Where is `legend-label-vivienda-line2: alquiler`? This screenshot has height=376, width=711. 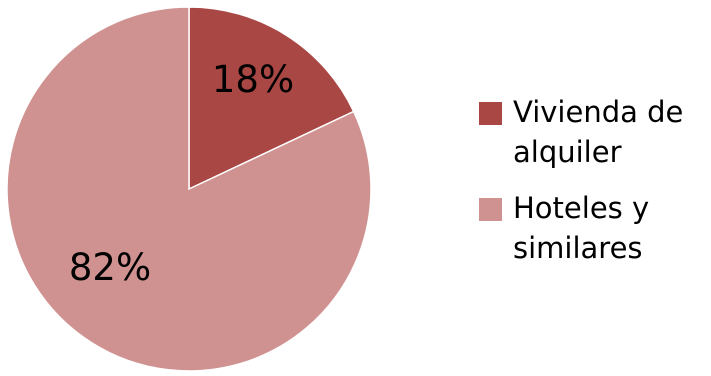 legend-label-vivienda-line2: alquiler is located at coordinates (567, 152).